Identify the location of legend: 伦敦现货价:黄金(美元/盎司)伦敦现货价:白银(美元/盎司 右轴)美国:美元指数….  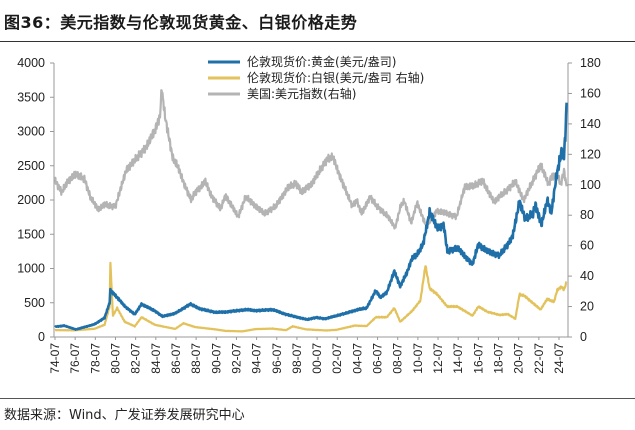
(316, 77).